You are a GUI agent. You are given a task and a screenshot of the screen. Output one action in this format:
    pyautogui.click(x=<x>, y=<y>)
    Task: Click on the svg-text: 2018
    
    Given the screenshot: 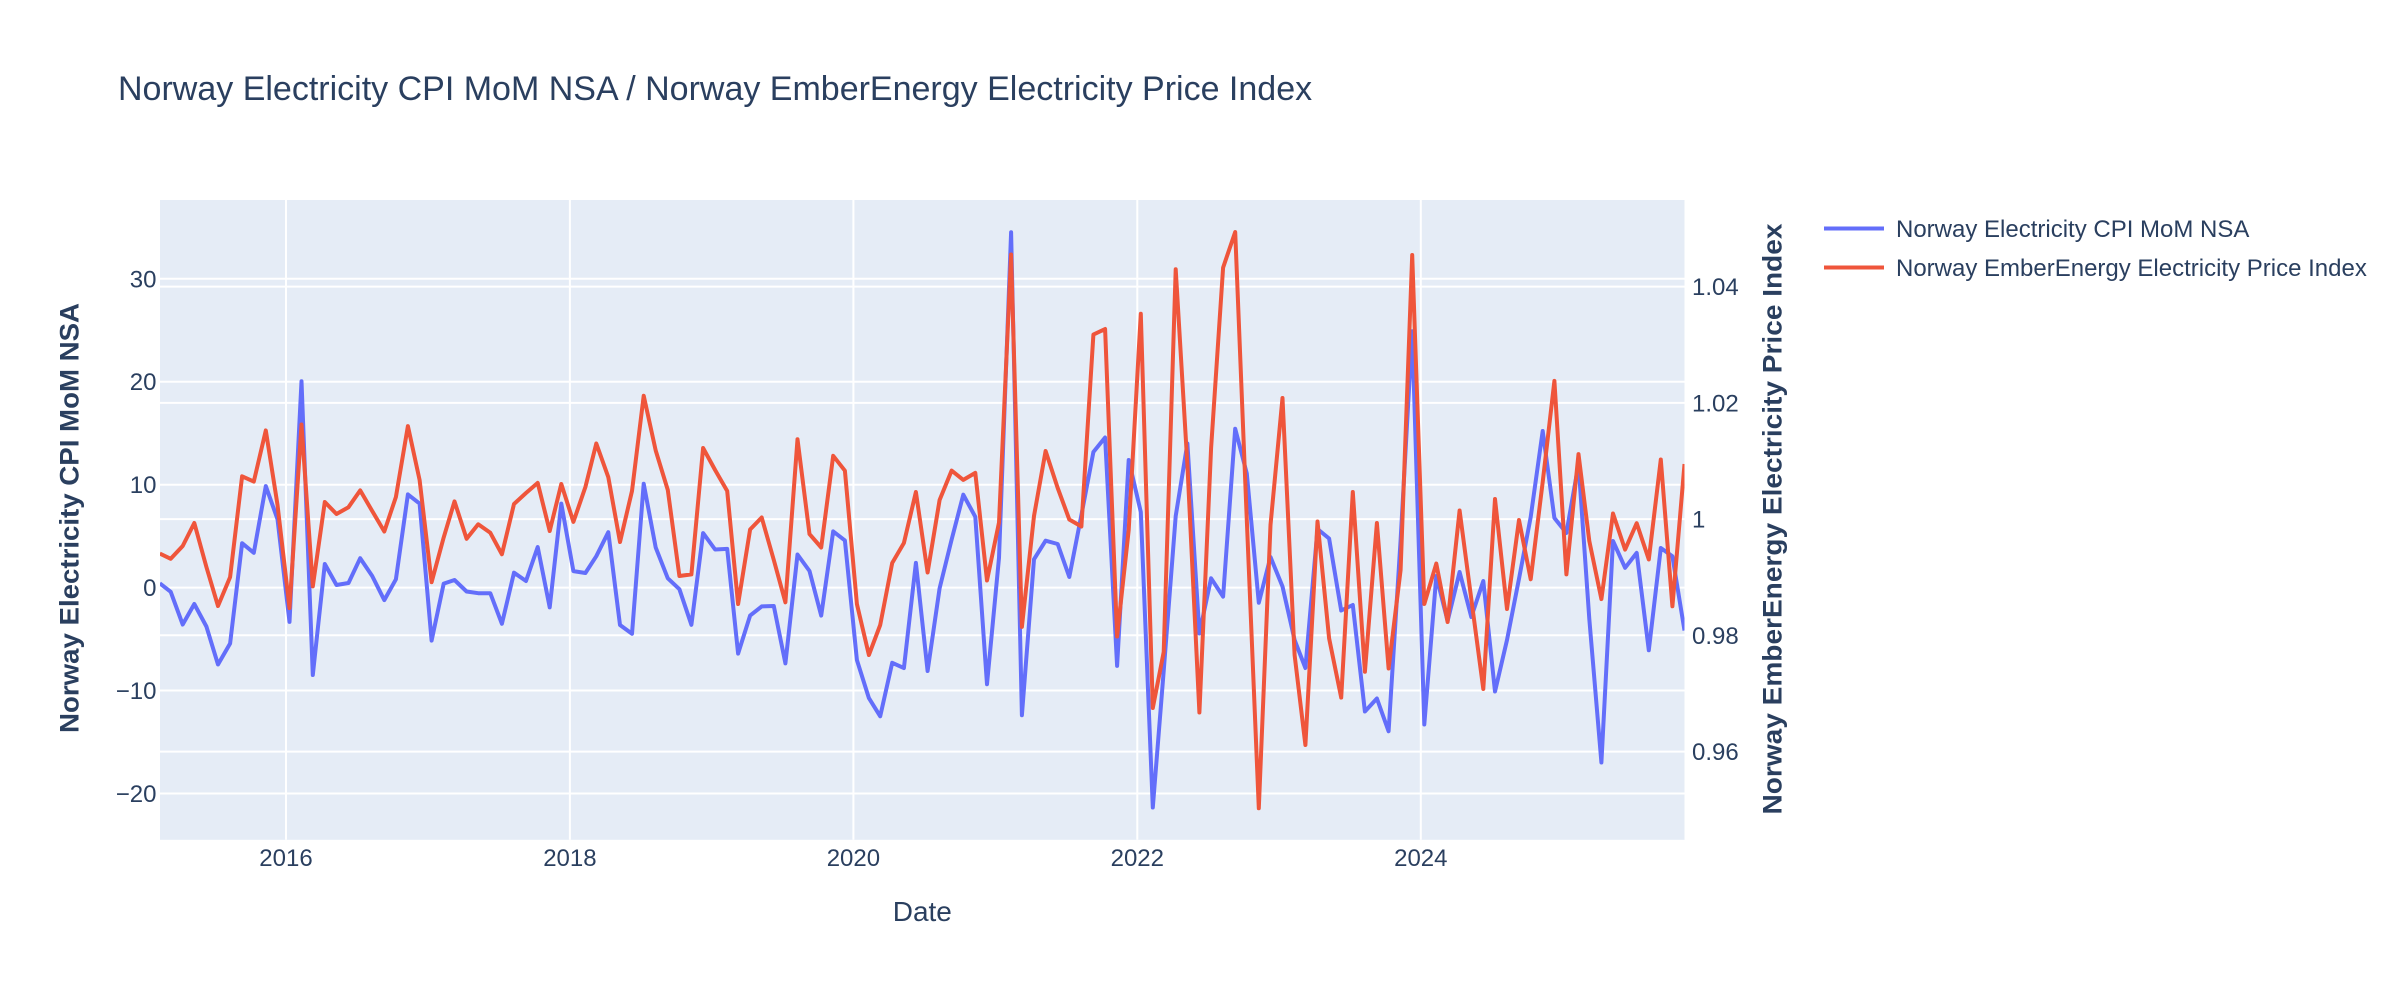 What is the action you would take?
    pyautogui.click(x=569, y=858)
    